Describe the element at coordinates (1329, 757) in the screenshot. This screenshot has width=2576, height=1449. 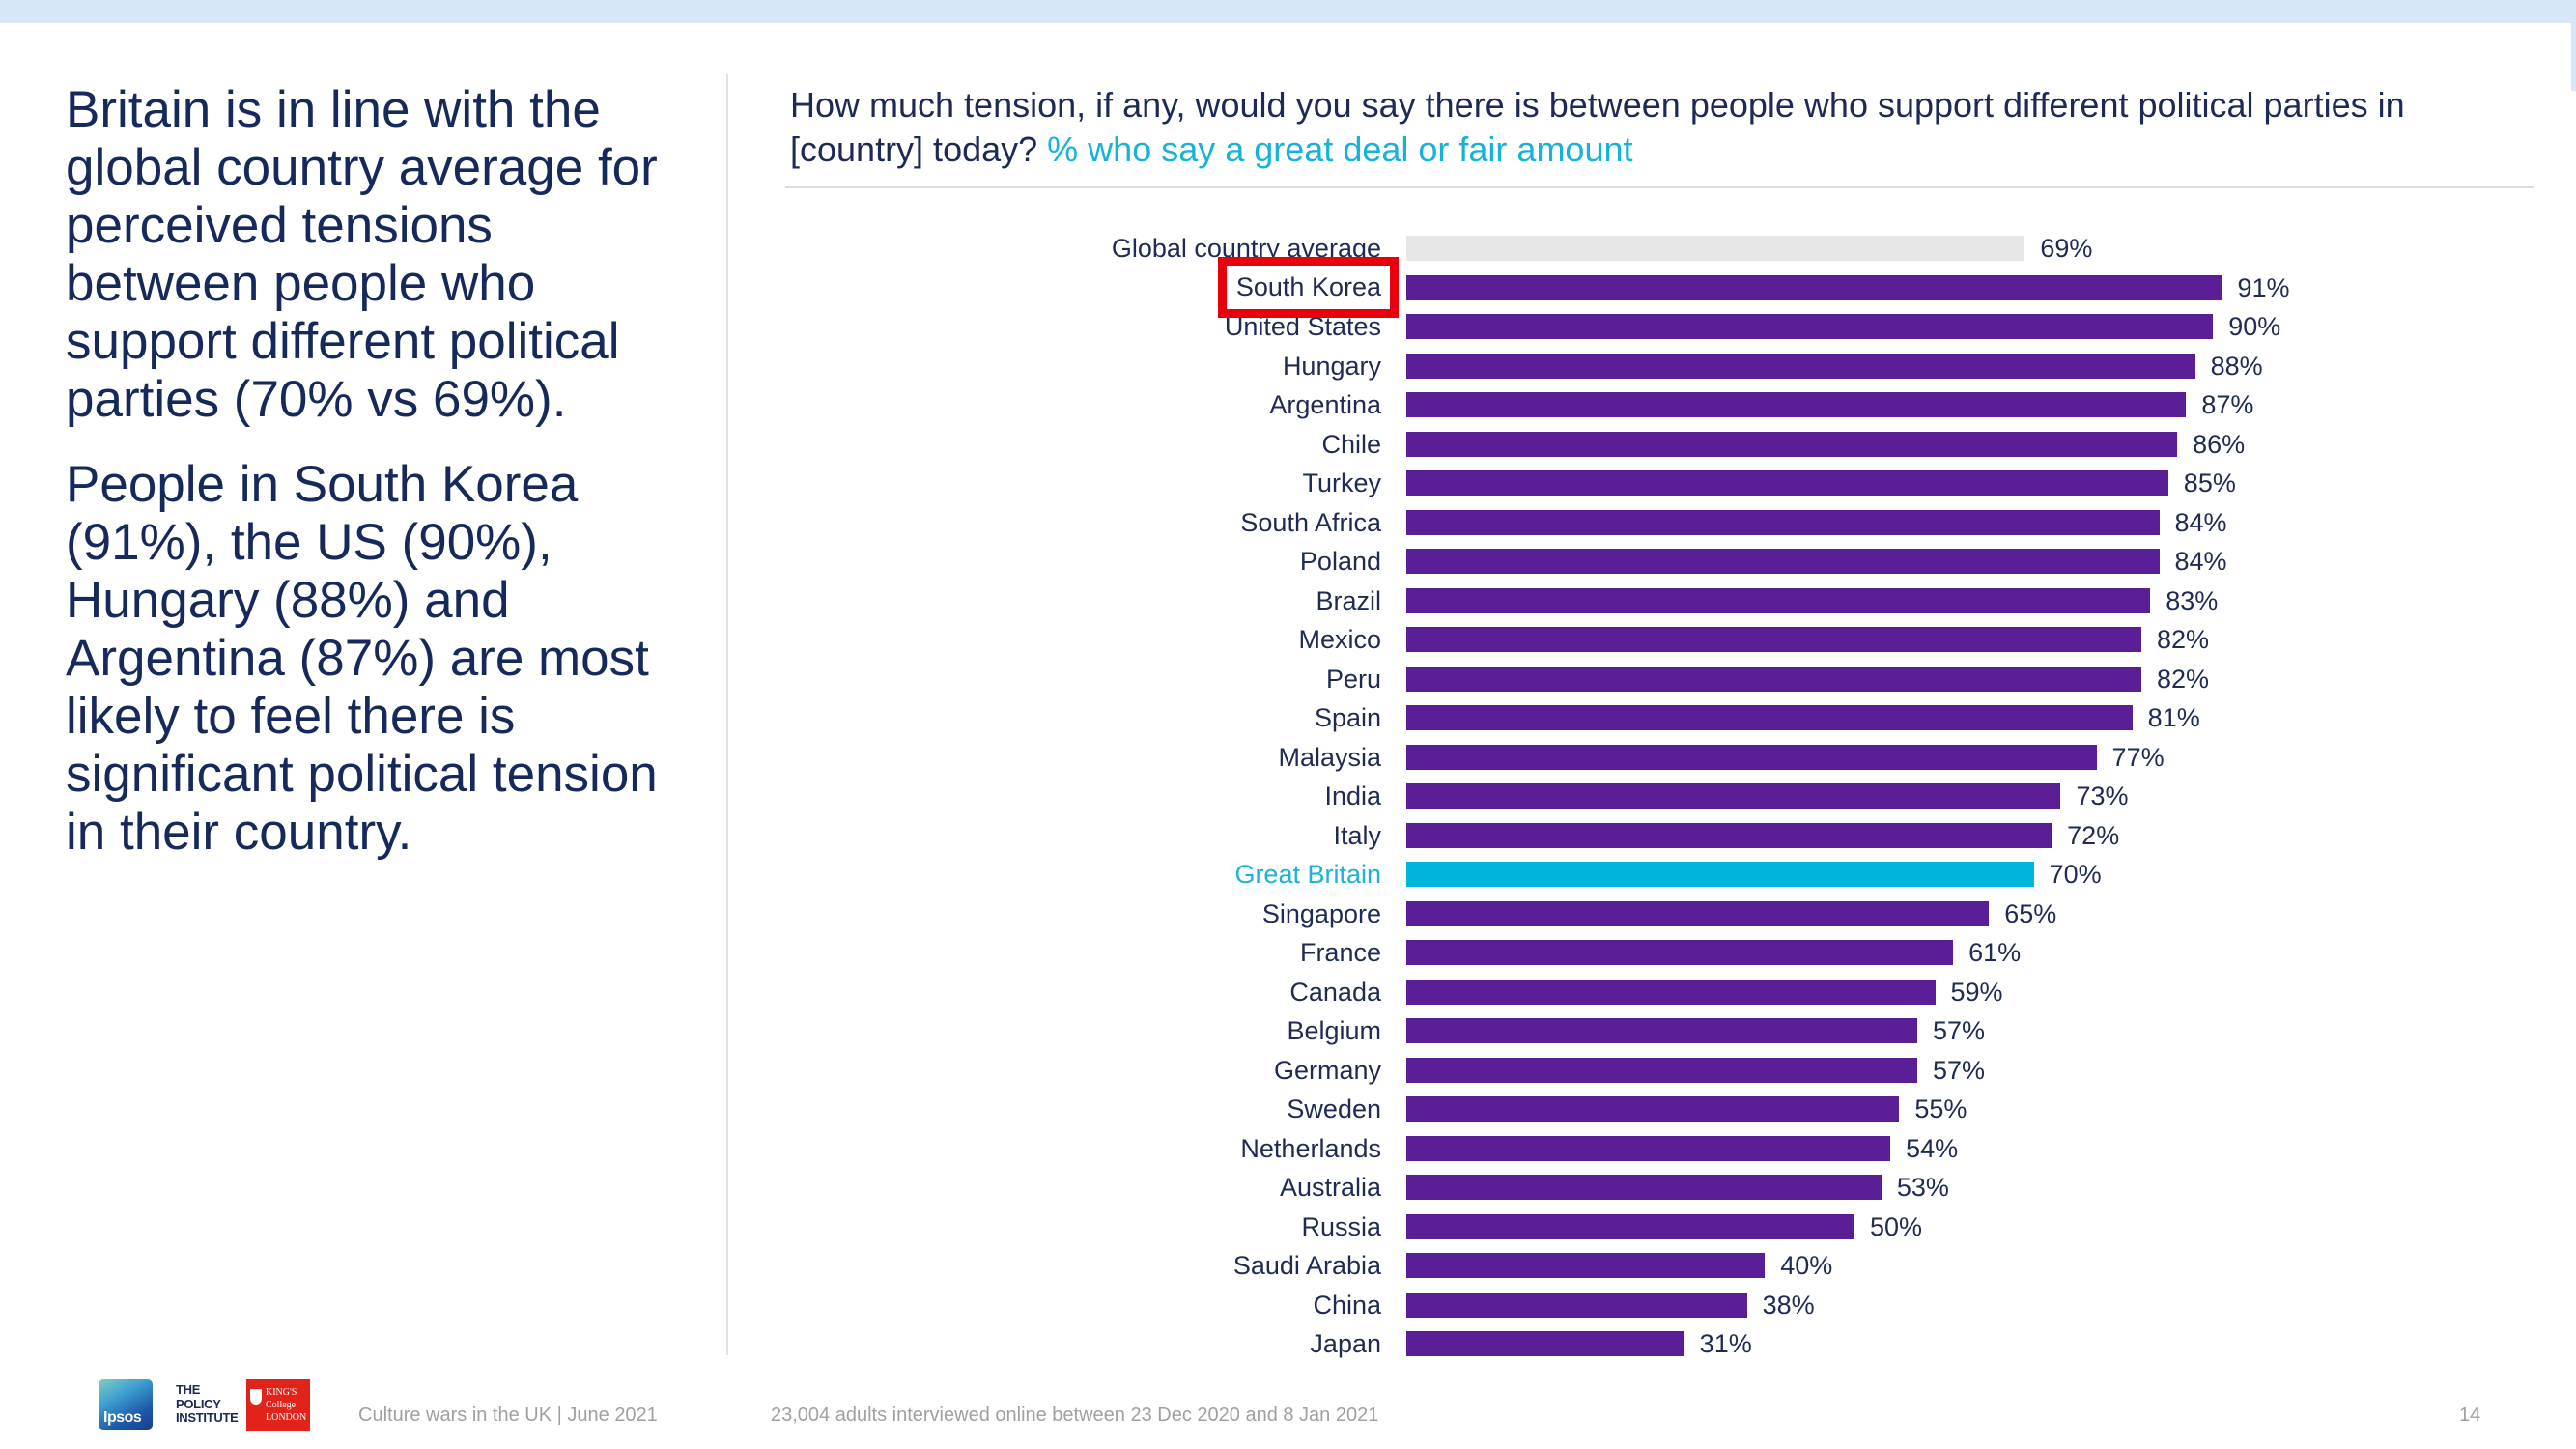
I see `category-label-malaysia: Malaysia` at that location.